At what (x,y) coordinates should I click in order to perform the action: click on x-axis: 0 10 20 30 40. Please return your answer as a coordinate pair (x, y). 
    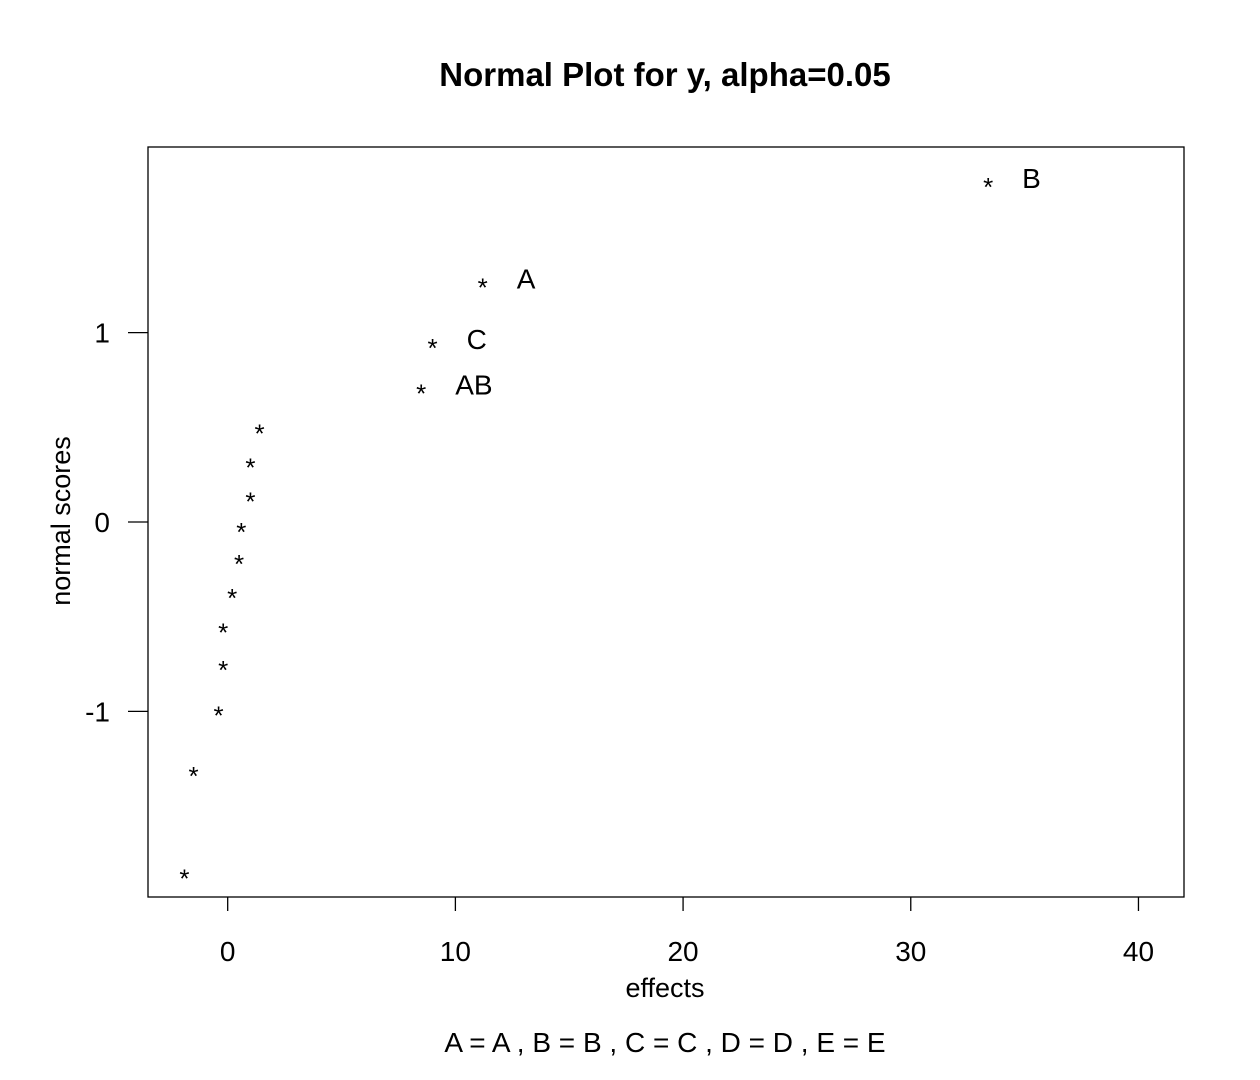
    Looking at the image, I should click on (687, 932).